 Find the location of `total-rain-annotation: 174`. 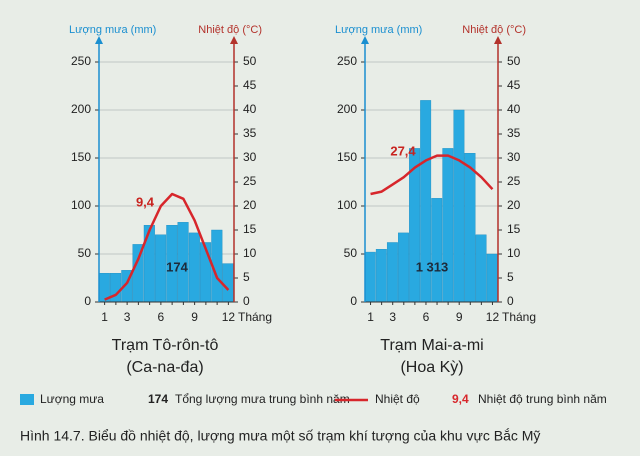

total-rain-annotation: 174 is located at coordinates (177, 266).